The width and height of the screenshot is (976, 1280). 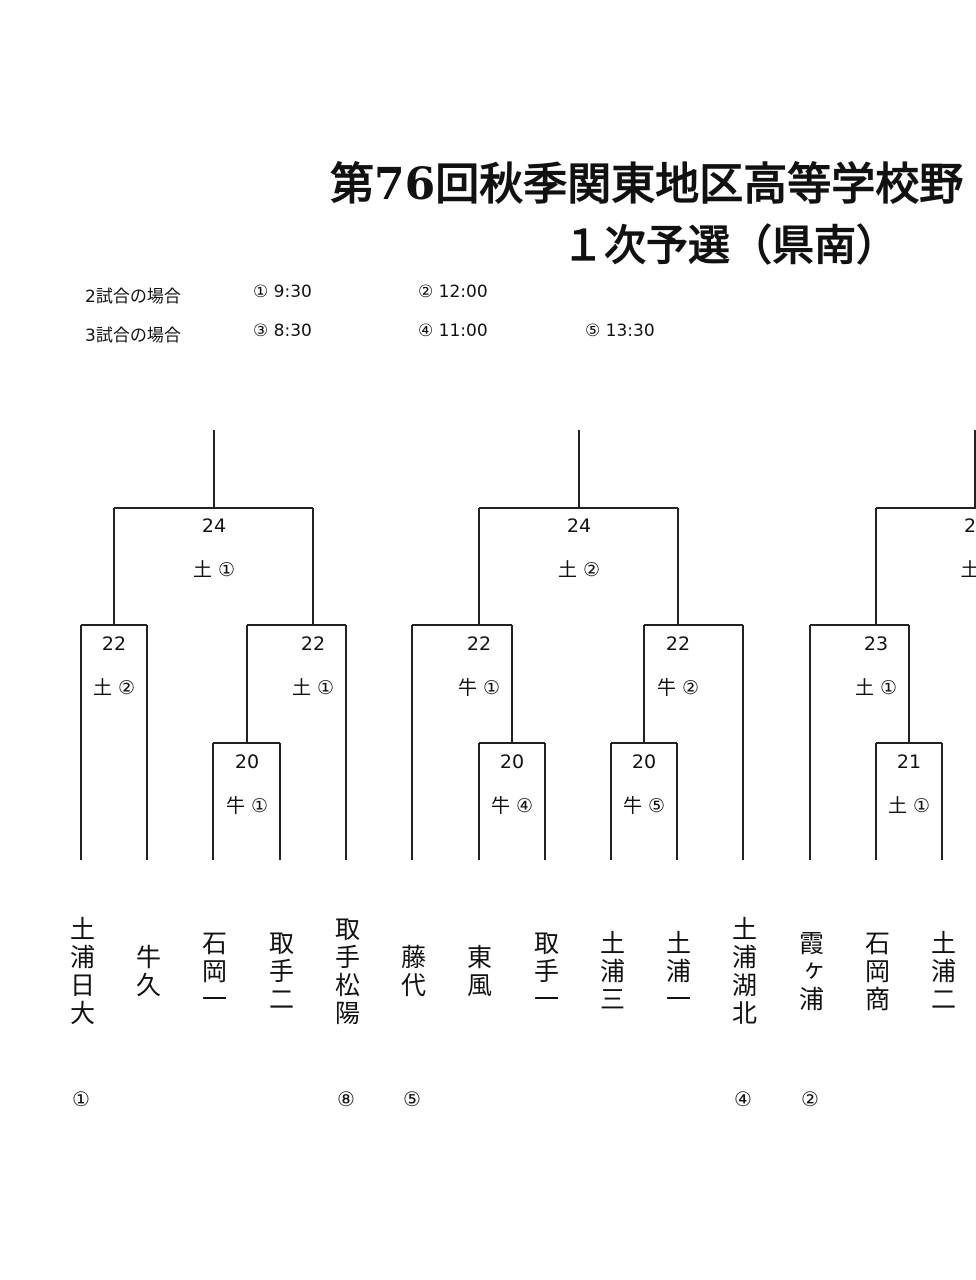 What do you see at coordinates (346, 972) in the screenshot?
I see `team-name: 取手松陽` at bounding box center [346, 972].